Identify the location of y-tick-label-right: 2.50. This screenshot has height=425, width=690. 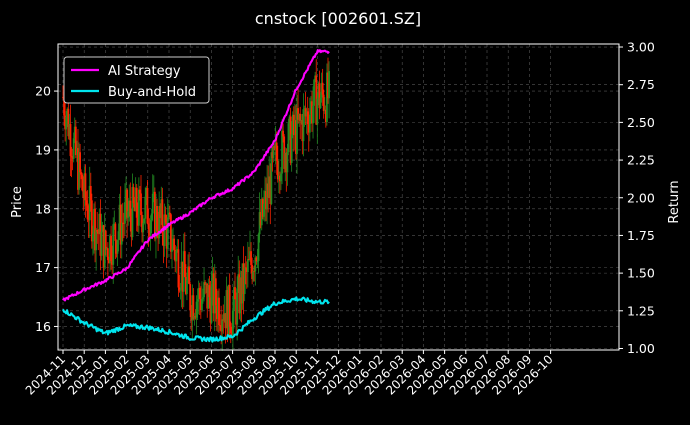
(641, 122).